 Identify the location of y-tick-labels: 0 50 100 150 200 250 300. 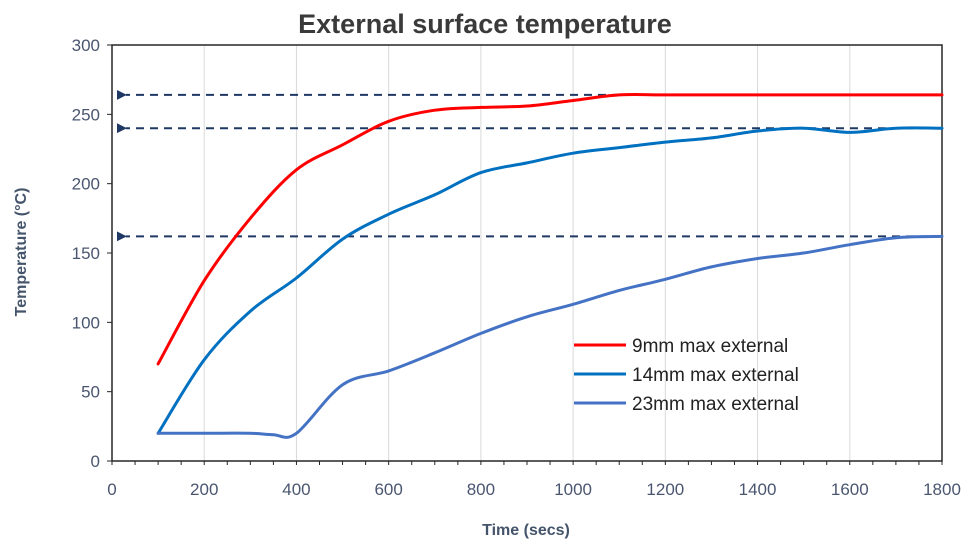
(86, 253).